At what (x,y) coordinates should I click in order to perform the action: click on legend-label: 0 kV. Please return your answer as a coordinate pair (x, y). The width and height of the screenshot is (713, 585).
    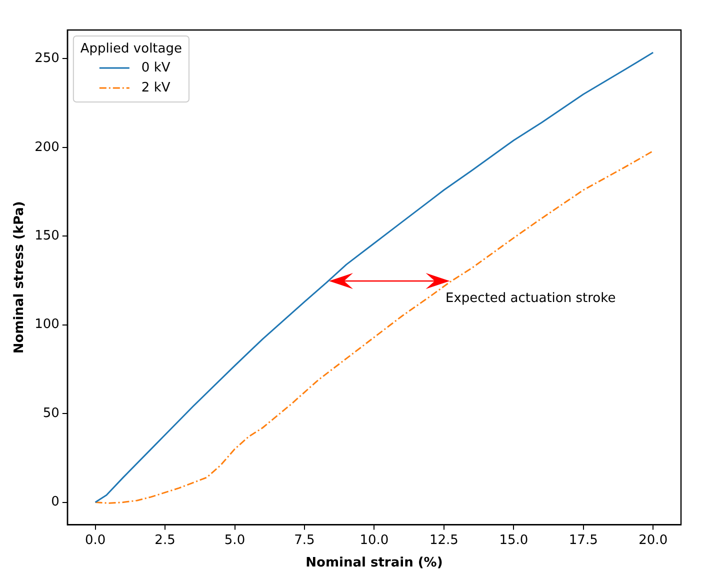
    Looking at the image, I should click on (155, 68).